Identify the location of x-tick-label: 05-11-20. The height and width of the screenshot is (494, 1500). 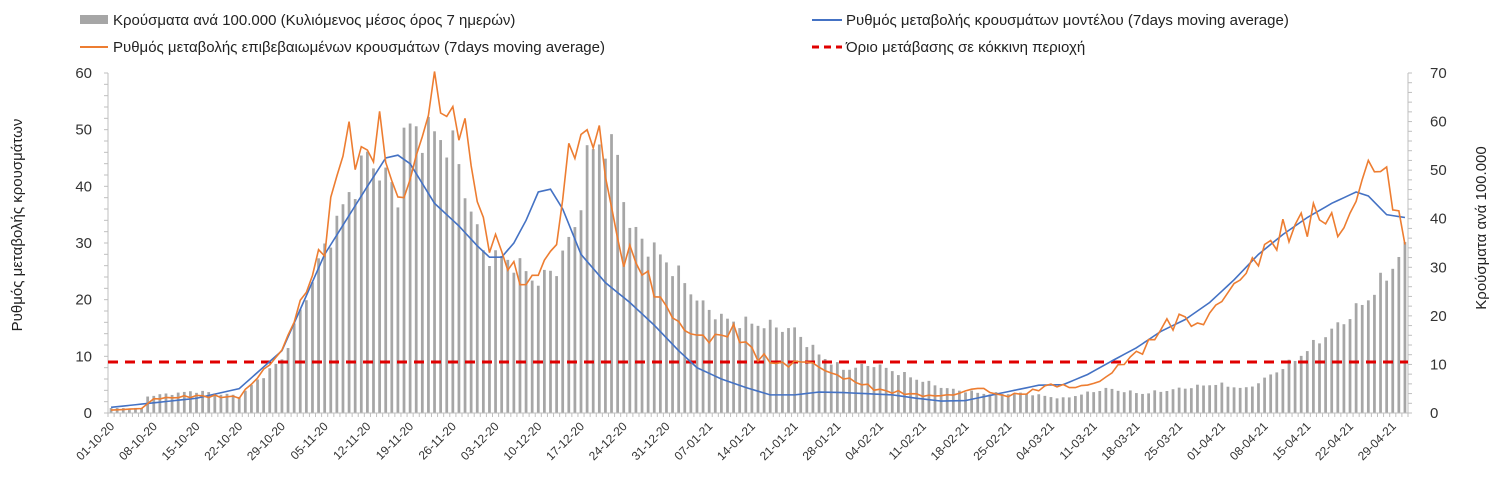
(309, 440).